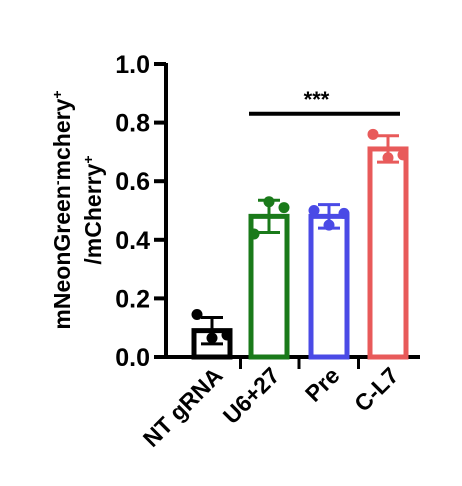 This screenshot has width=462, height=486. Describe the element at coordinates (251, 395) in the screenshot. I see `x-tick-label: U6+27` at that location.